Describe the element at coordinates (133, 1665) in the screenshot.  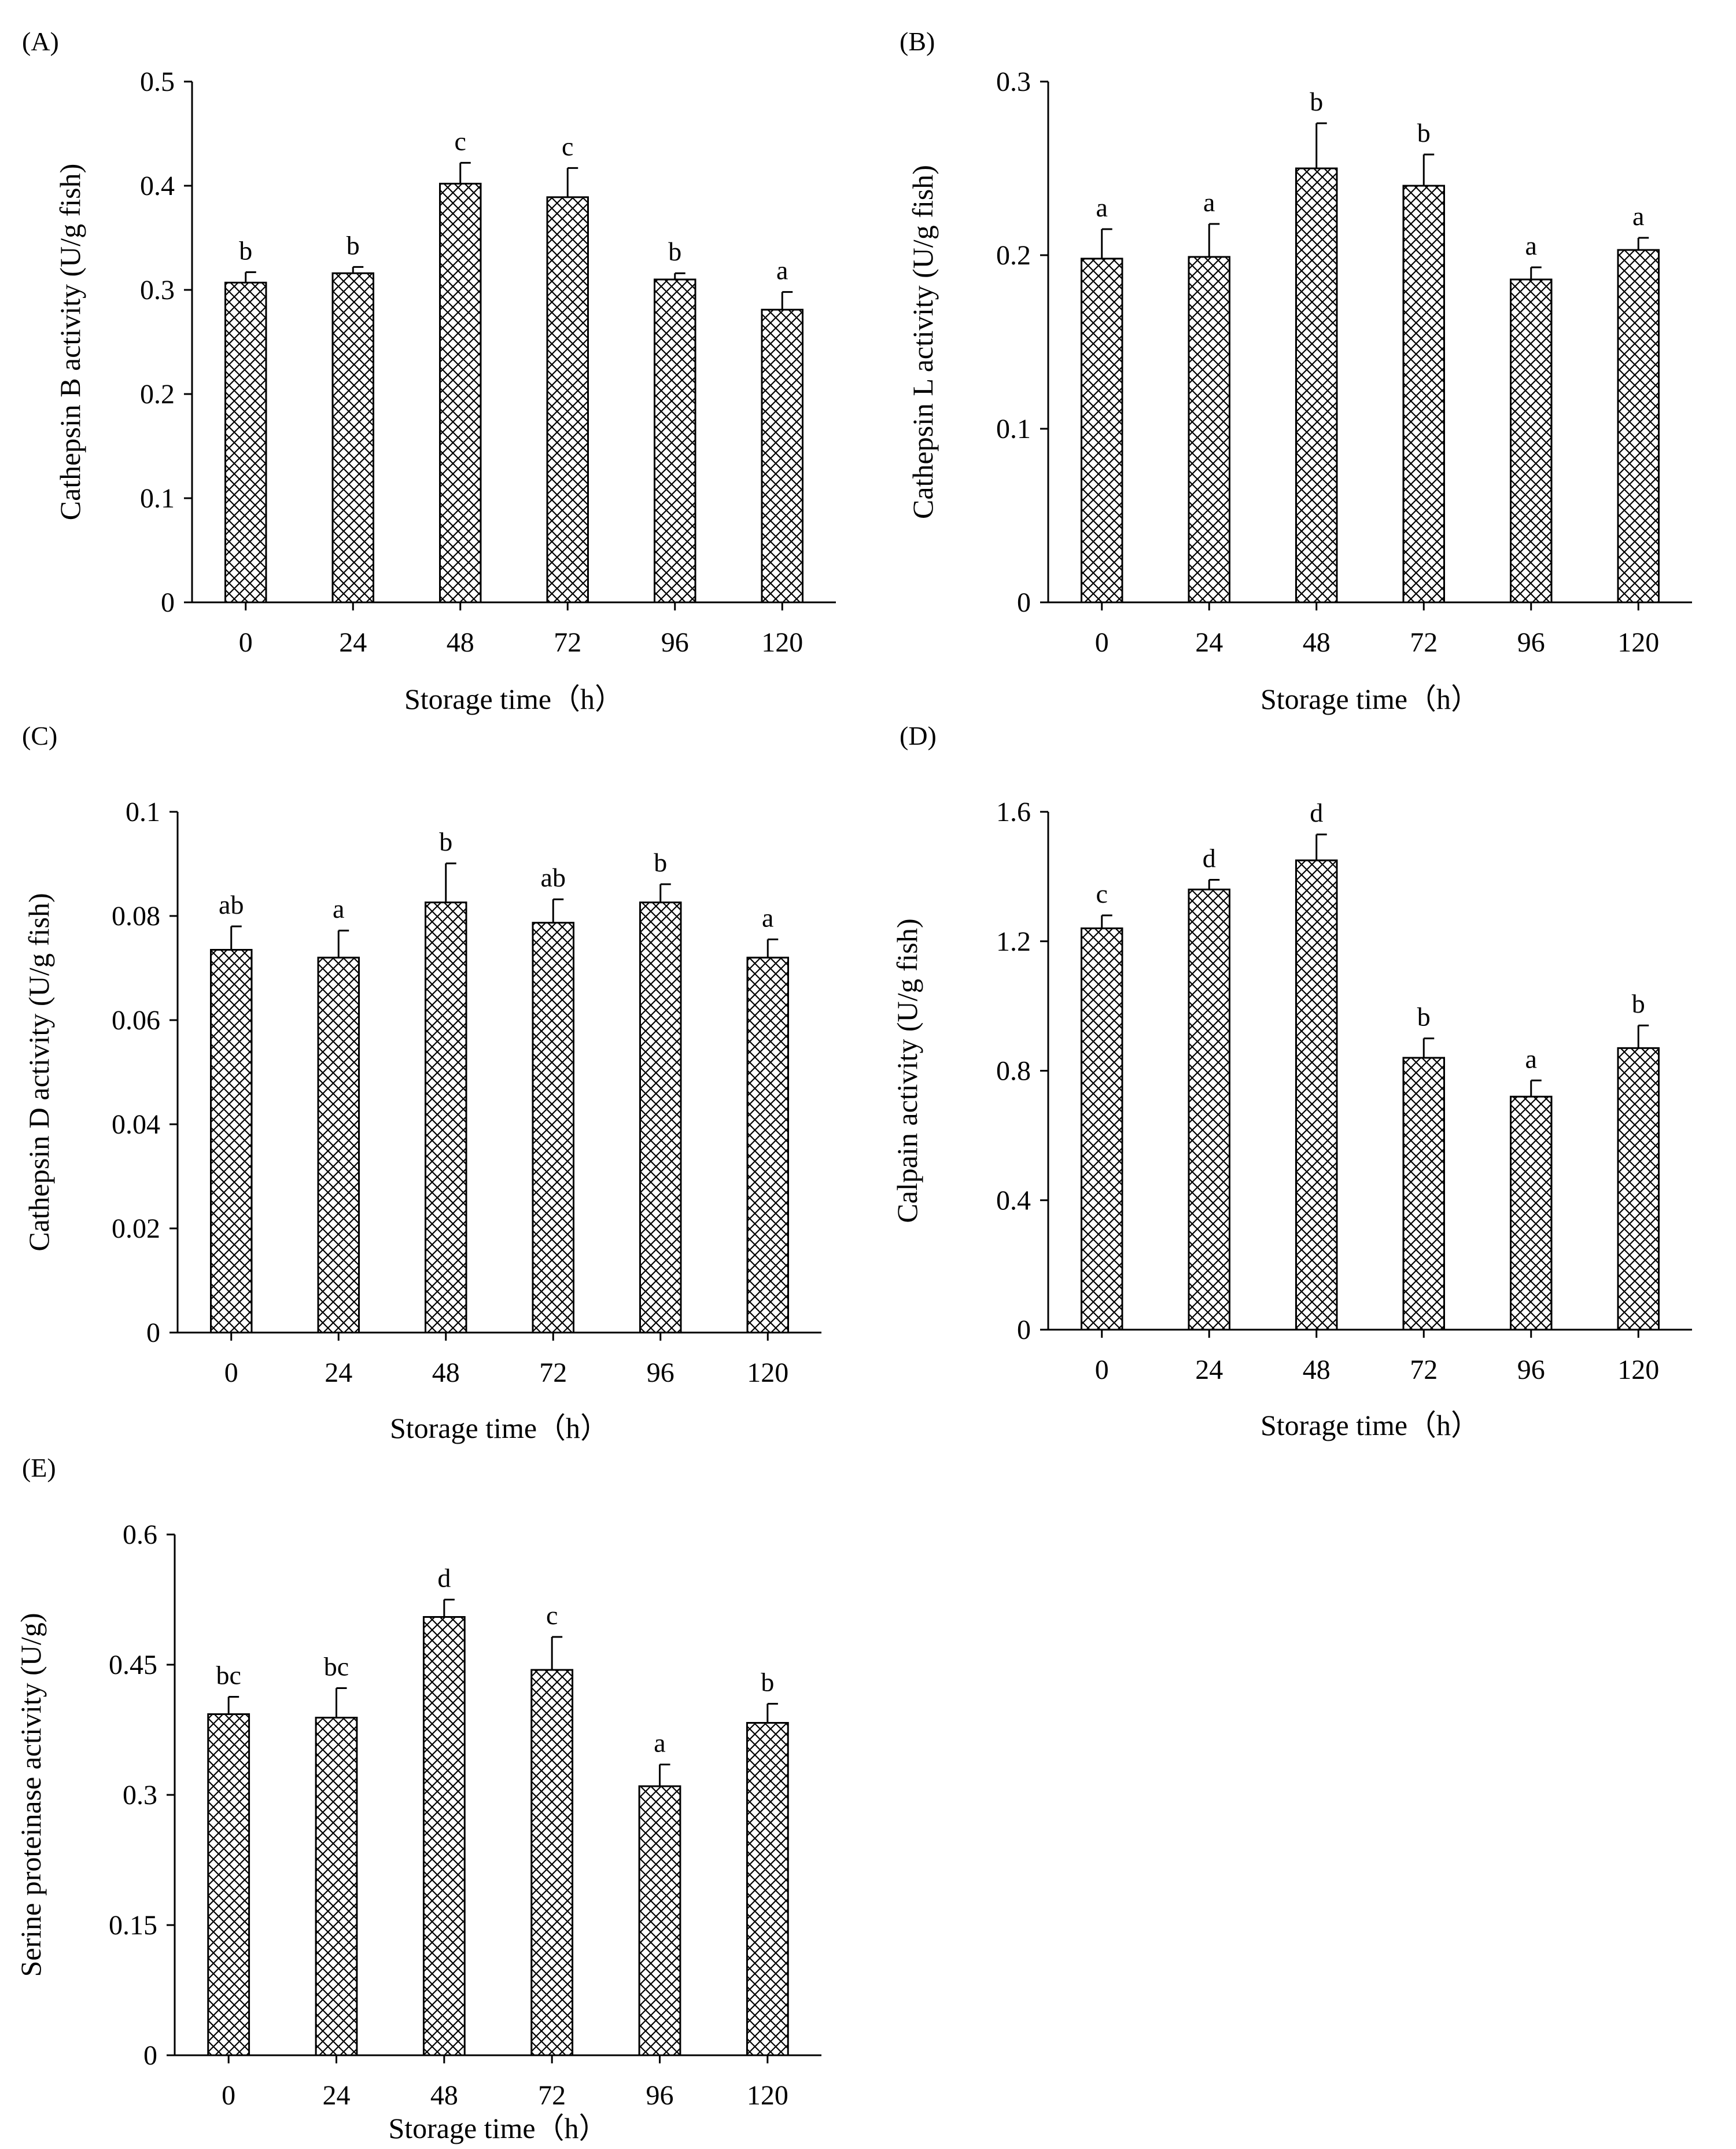
I see `y-tick-label: 0.45` at that location.